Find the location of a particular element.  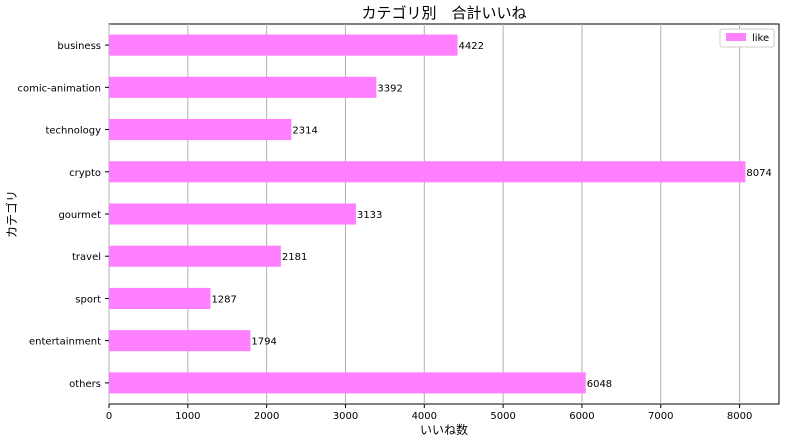

legend-label: like is located at coordinates (760, 38).